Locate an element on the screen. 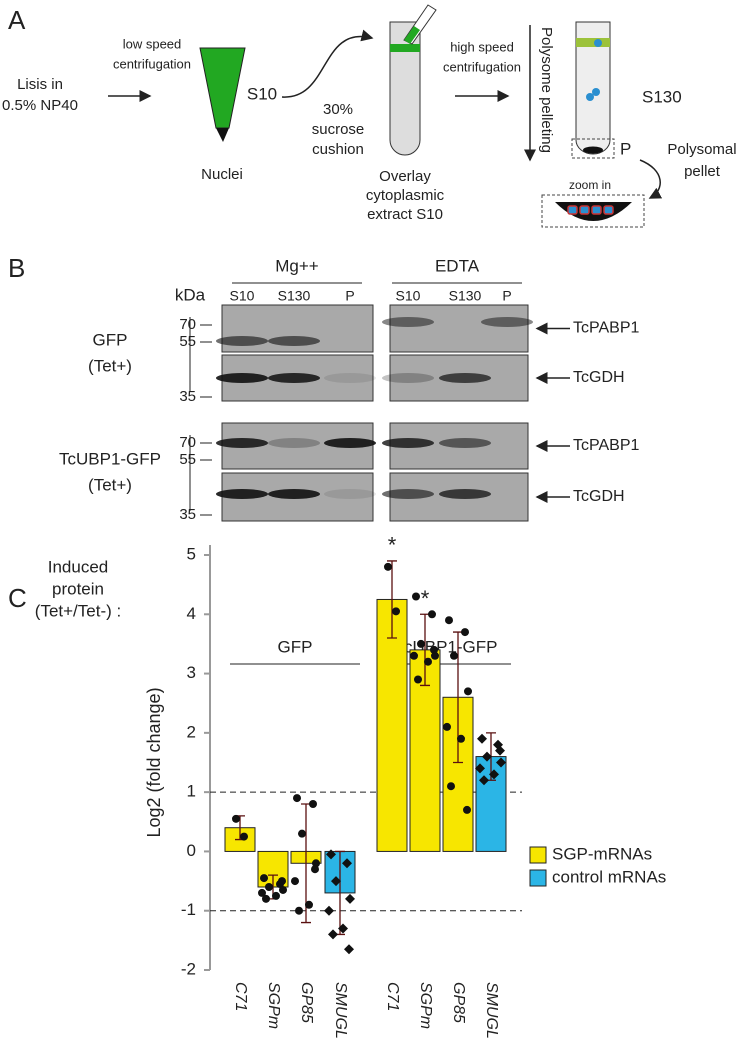 The height and width of the screenshot is (1062, 745). panel-label: C is located at coordinates (17, 598).